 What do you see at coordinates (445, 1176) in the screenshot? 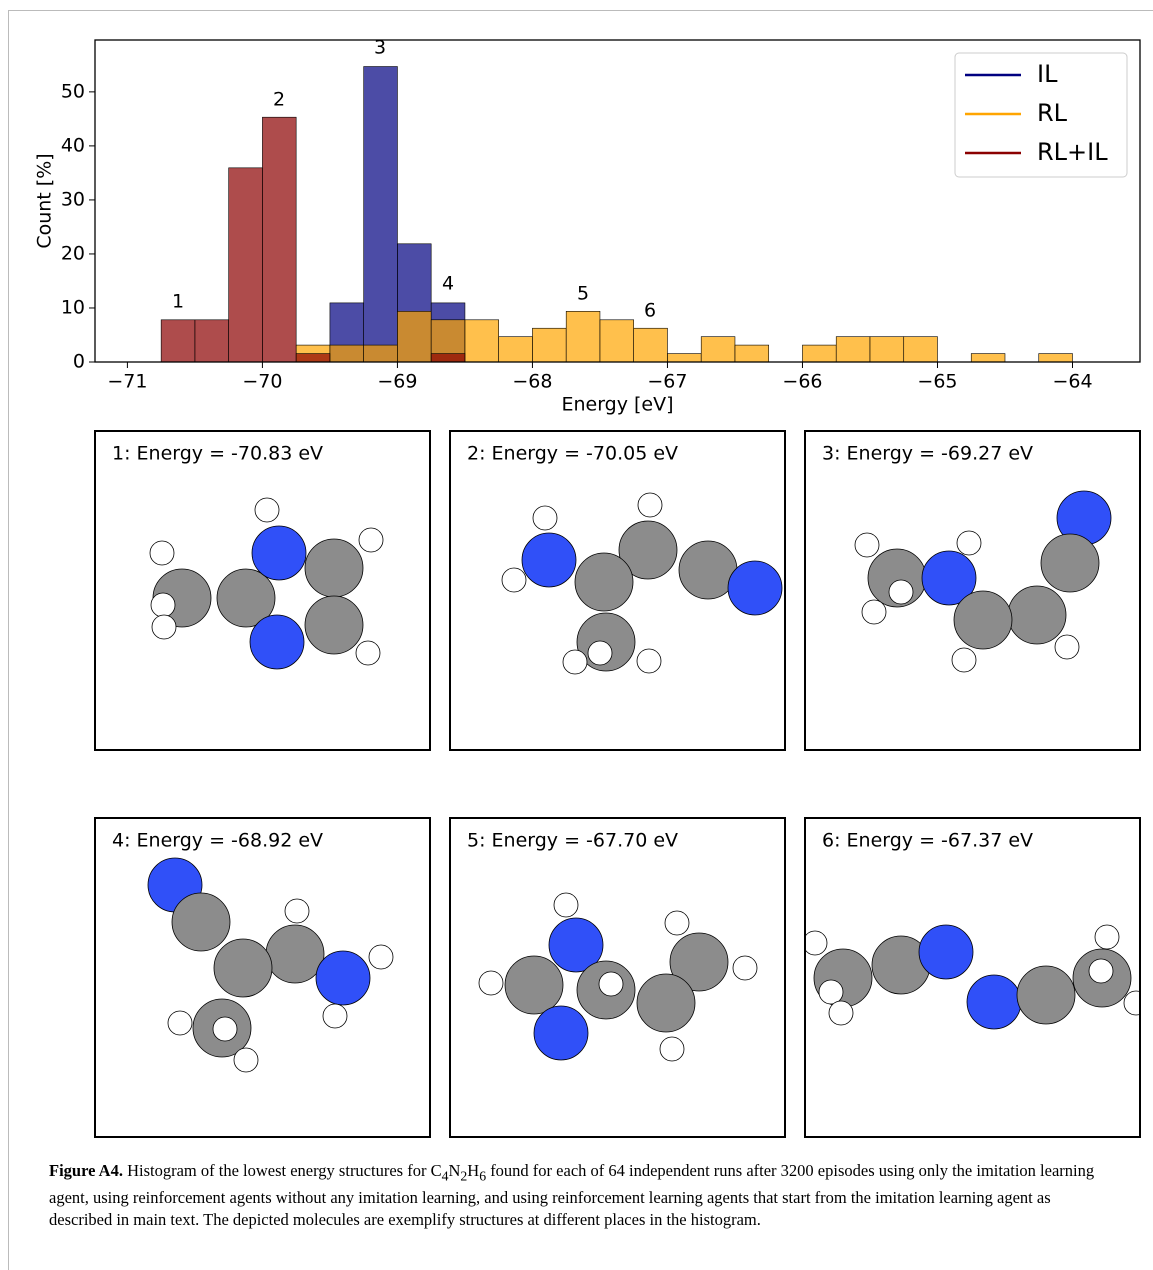
I see `formula-part: 4` at bounding box center [445, 1176].